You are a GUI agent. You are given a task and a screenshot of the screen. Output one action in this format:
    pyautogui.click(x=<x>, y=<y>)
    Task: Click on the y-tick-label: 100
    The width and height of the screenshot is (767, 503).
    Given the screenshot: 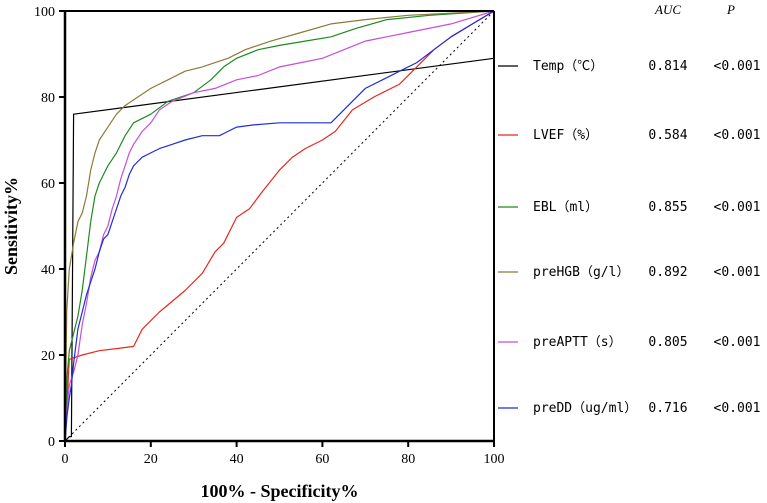 What is the action you would take?
    pyautogui.click(x=44, y=12)
    